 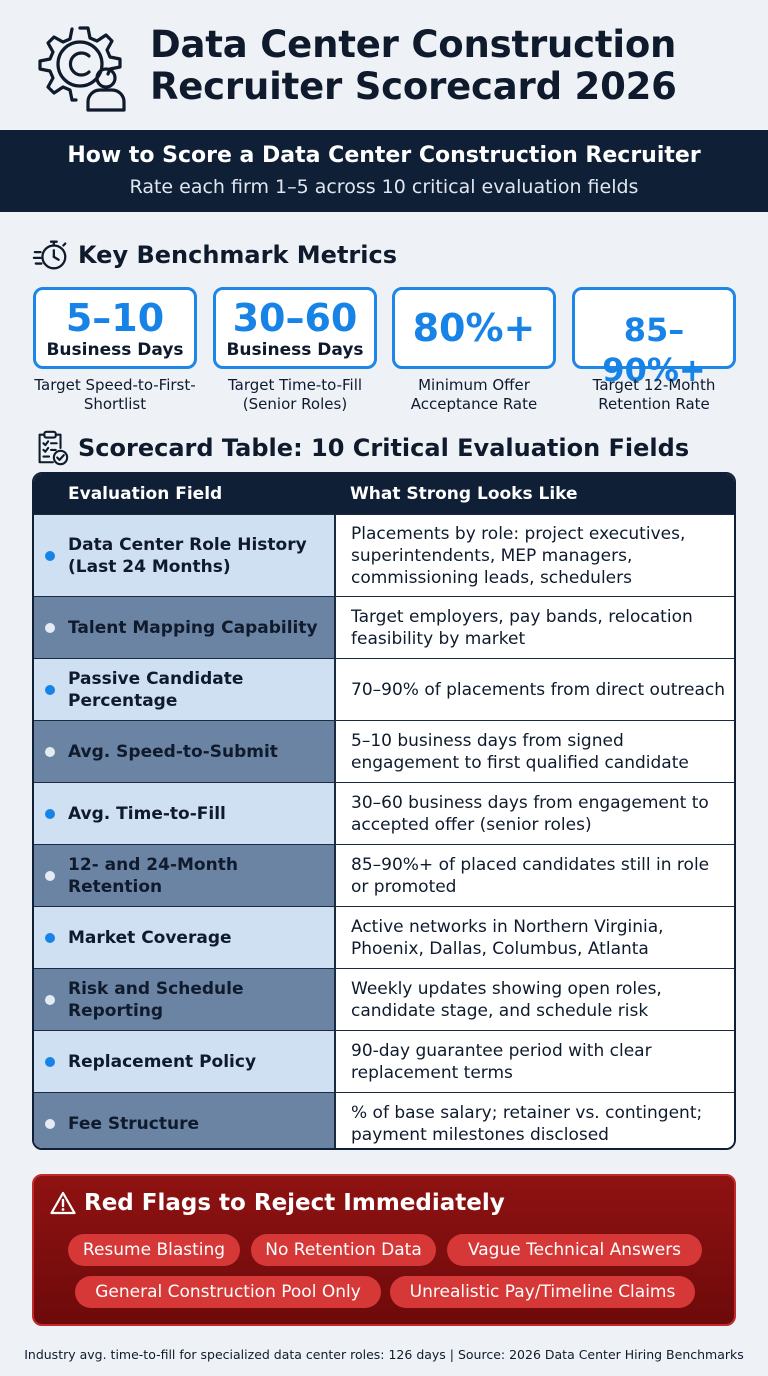 What do you see at coordinates (63, 1203) in the screenshot?
I see `warning-triangle-icon` at bounding box center [63, 1203].